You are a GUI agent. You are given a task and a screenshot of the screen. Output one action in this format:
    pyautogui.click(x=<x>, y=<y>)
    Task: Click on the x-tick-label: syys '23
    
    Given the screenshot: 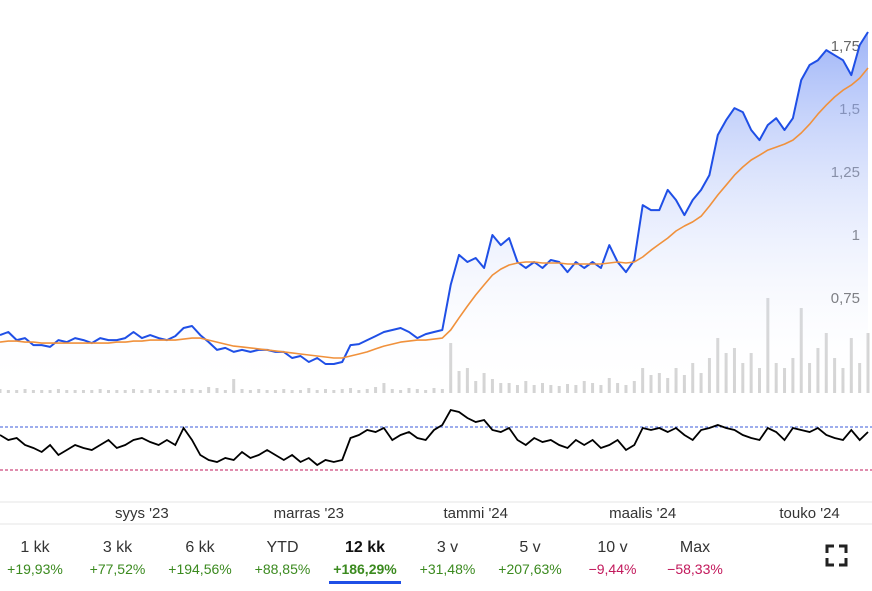 What is the action you would take?
    pyautogui.click(x=142, y=513)
    